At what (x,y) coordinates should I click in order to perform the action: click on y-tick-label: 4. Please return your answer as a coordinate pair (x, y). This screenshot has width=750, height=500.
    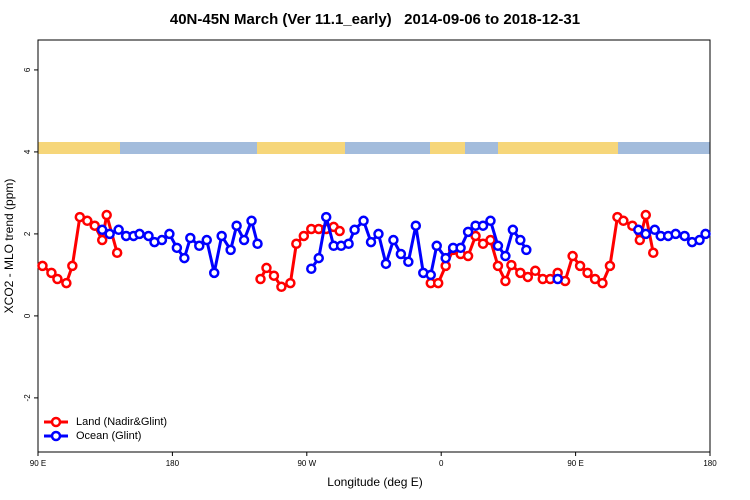
    Looking at the image, I should click on (27, 151).